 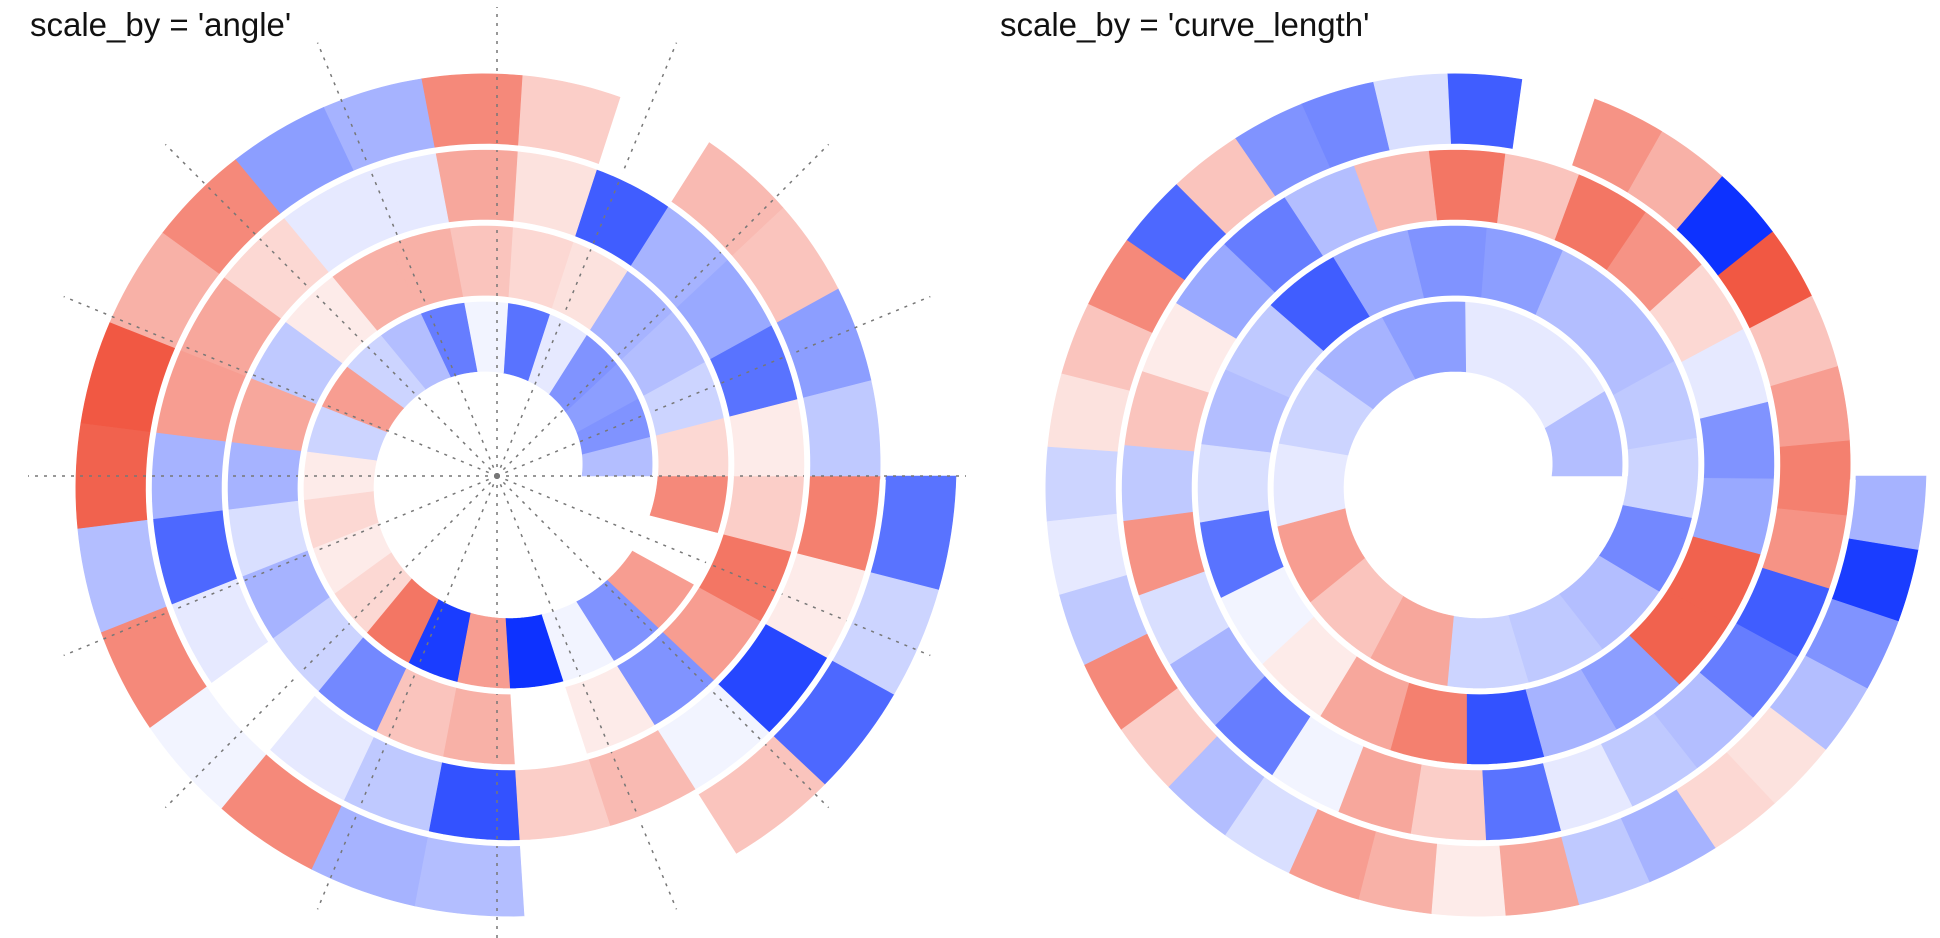 I want to click on chart-title: scale_by = 'curve_length', so click(x=1185, y=24).